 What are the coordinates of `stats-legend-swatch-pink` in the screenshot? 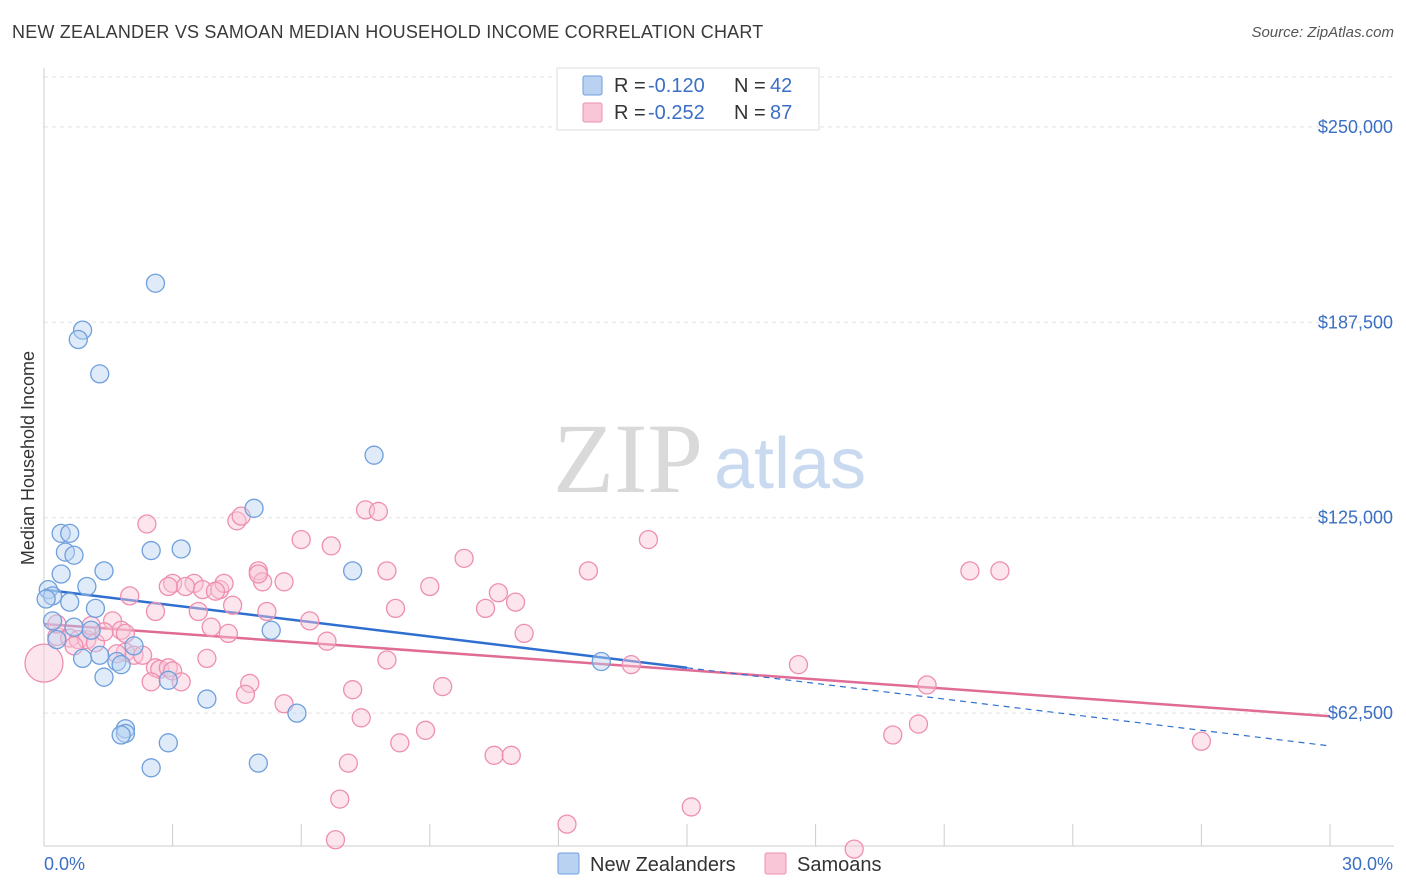 It's located at (592, 112).